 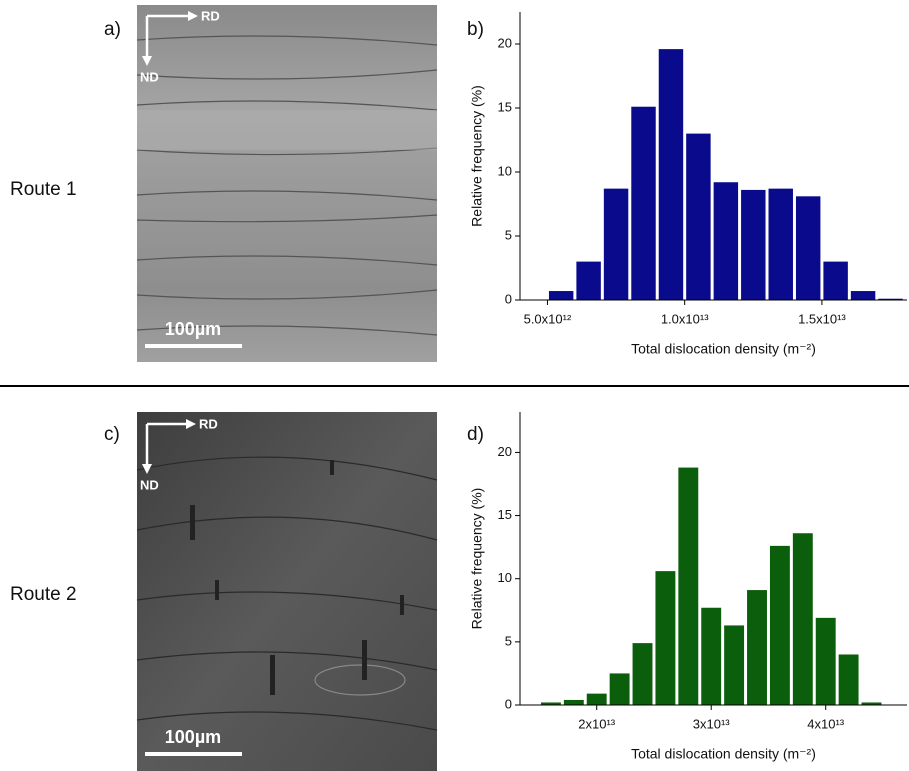 What do you see at coordinates (297, 577) in the screenshot?
I see `pits` at bounding box center [297, 577].